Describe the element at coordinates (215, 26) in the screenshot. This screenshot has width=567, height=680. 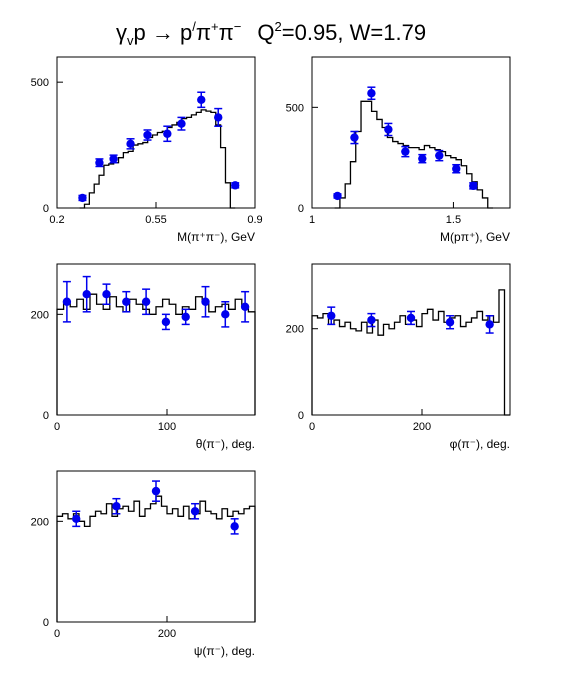
I see `title-plus-sup: +` at that location.